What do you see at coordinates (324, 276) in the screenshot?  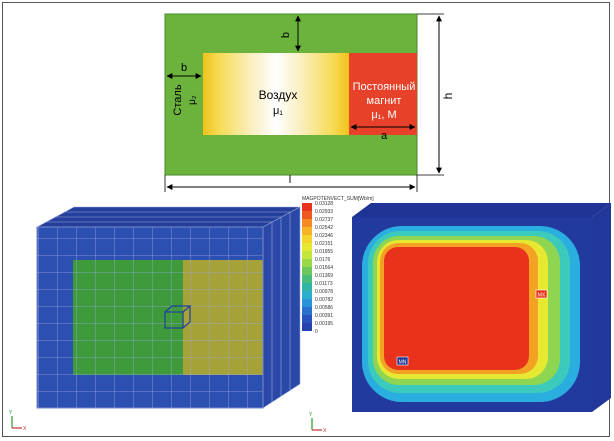 I see `legend-value: 0.01369` at bounding box center [324, 276].